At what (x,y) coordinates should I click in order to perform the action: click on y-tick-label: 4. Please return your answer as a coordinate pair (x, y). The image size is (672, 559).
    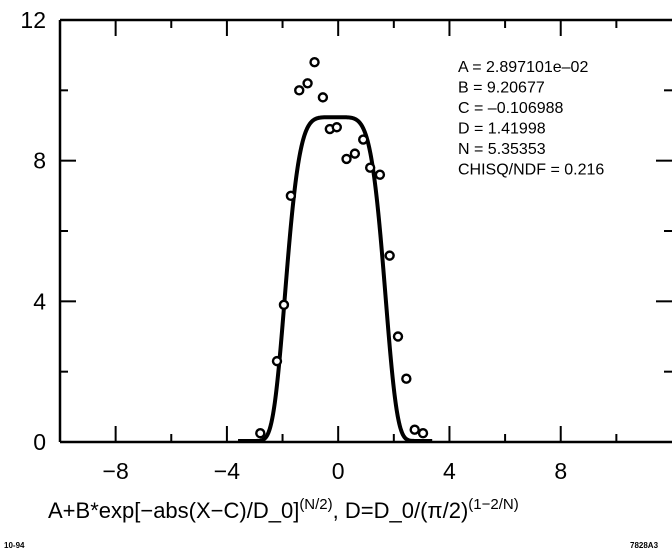
    Looking at the image, I should click on (39, 301).